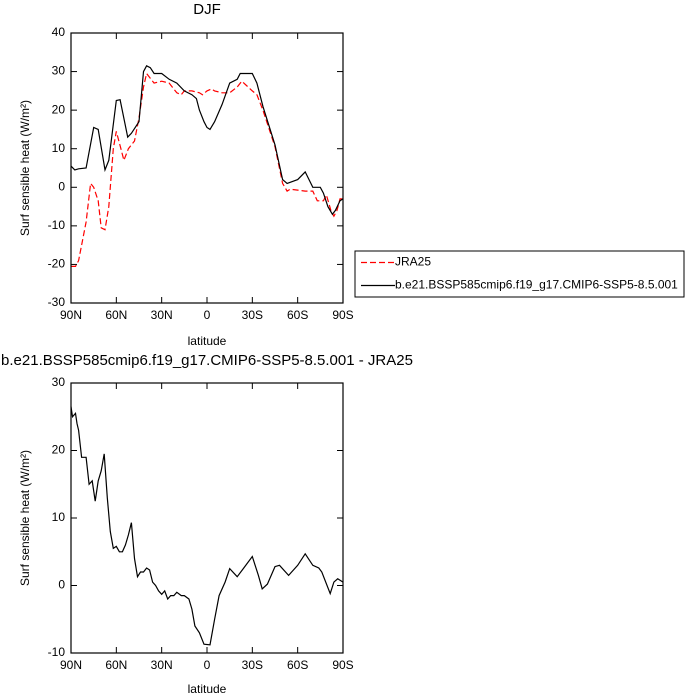 Image resolution: width=700 pixels, height=700 pixels. I want to click on y-tick-label: -20, so click(57, 264).